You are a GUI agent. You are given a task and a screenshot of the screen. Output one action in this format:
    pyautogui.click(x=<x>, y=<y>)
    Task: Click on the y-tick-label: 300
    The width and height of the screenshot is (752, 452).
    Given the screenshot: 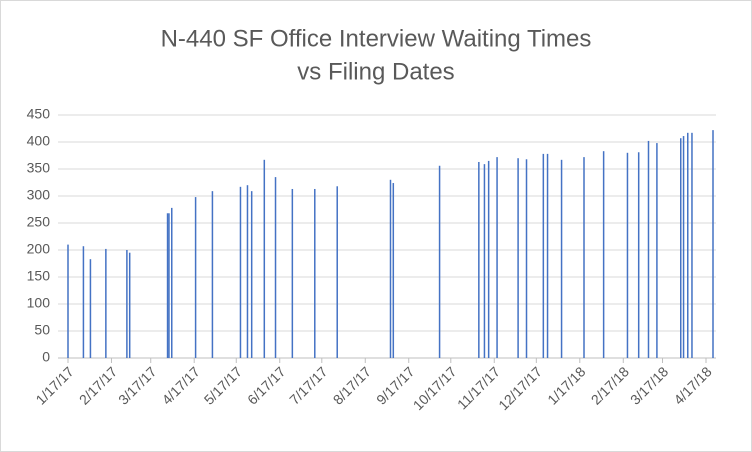 What is the action you would take?
    pyautogui.click(x=39, y=195)
    